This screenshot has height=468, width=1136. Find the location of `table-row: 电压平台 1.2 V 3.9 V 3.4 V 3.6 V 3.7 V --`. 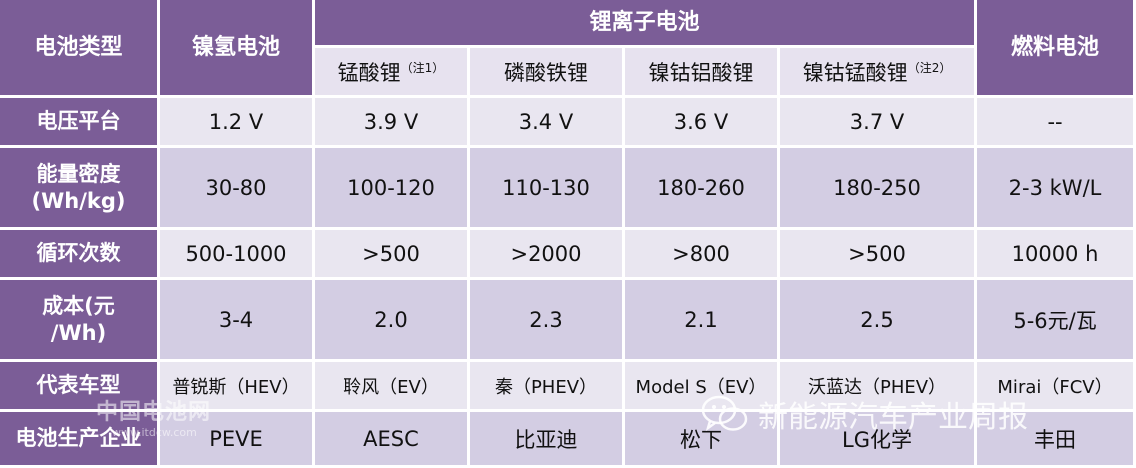

table-row: 电压平台 1.2 V 3.9 V 3.4 V 3.6 V 3.7 V -- is located at coordinates (568, 123).